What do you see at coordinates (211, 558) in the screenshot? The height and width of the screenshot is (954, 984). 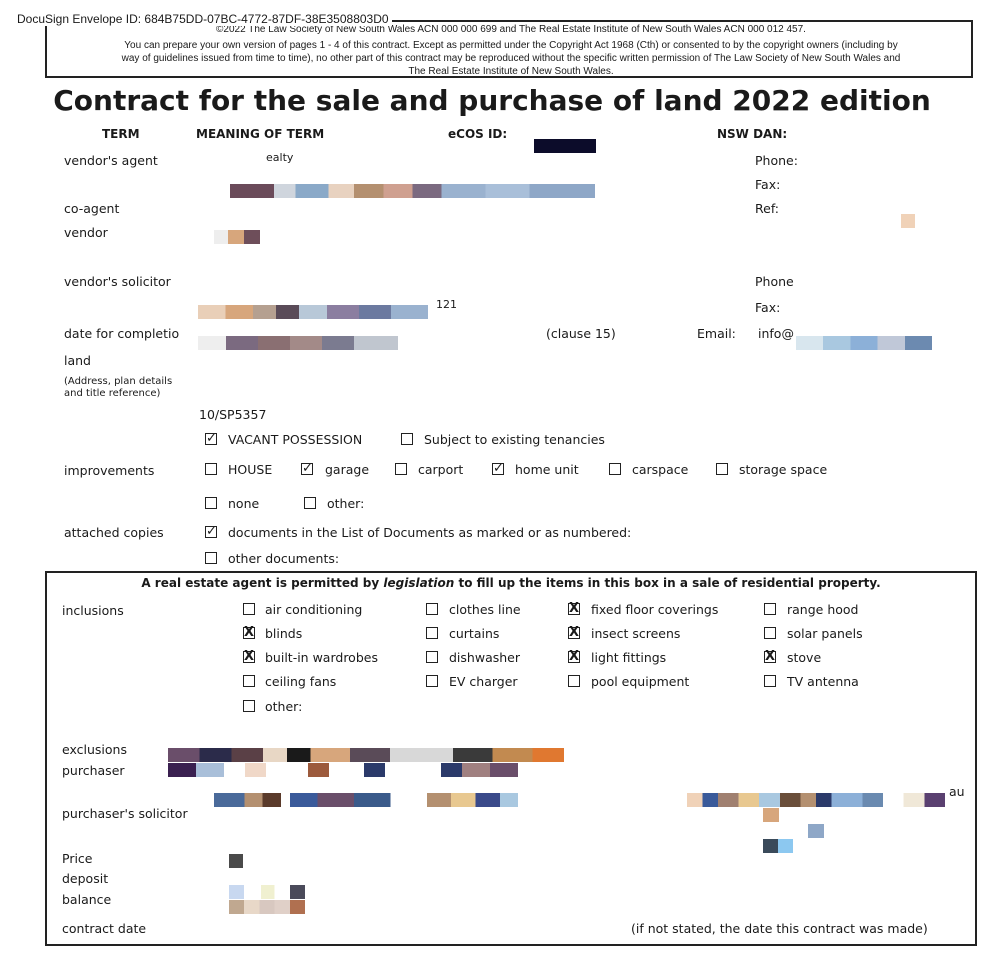 I see `checkbox-other-documents` at bounding box center [211, 558].